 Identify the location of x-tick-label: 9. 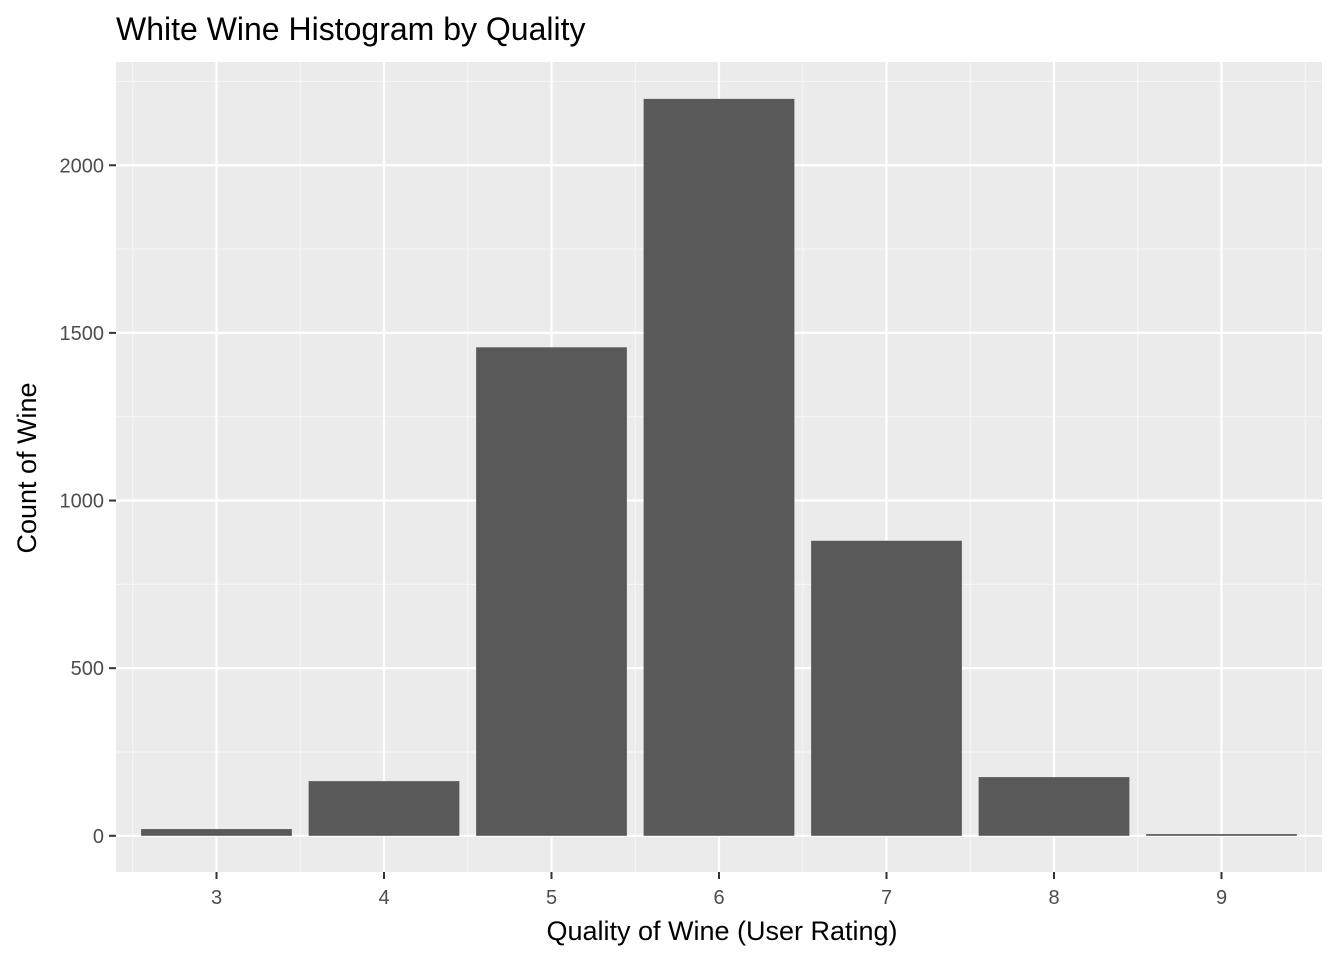
(1221, 898).